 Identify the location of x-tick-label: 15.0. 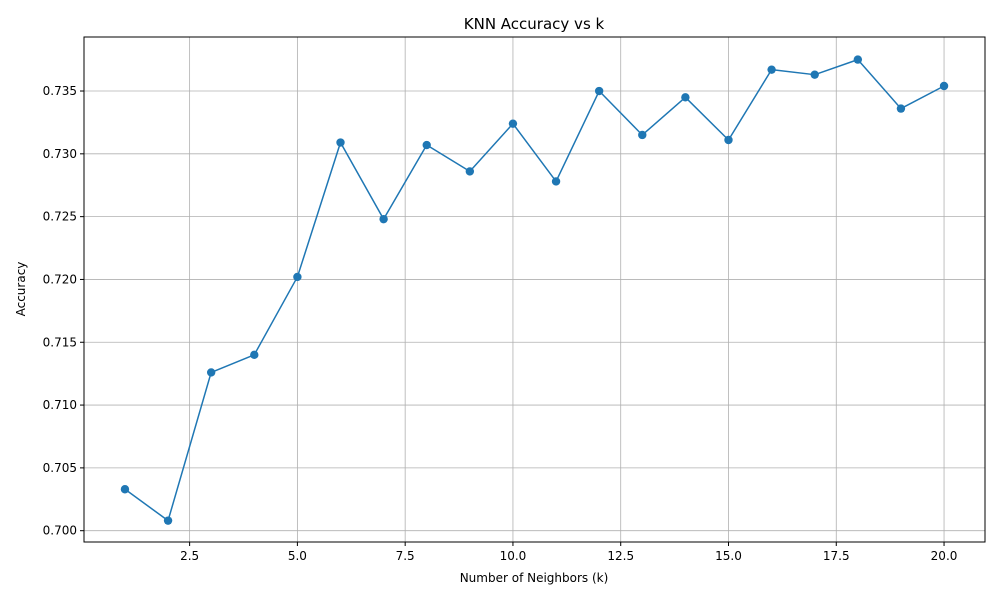
(728, 556).